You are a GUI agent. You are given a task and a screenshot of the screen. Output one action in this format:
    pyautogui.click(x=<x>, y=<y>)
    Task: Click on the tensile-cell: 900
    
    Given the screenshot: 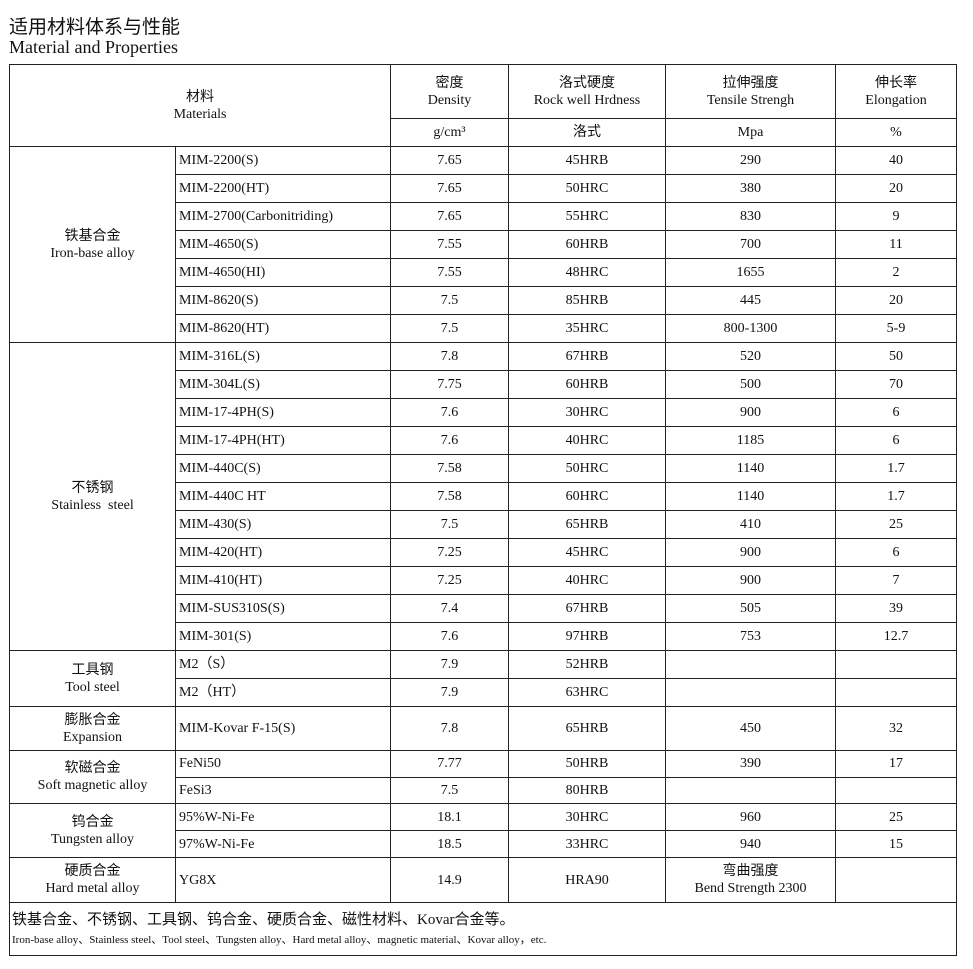 What is the action you would take?
    pyautogui.click(x=750, y=412)
    